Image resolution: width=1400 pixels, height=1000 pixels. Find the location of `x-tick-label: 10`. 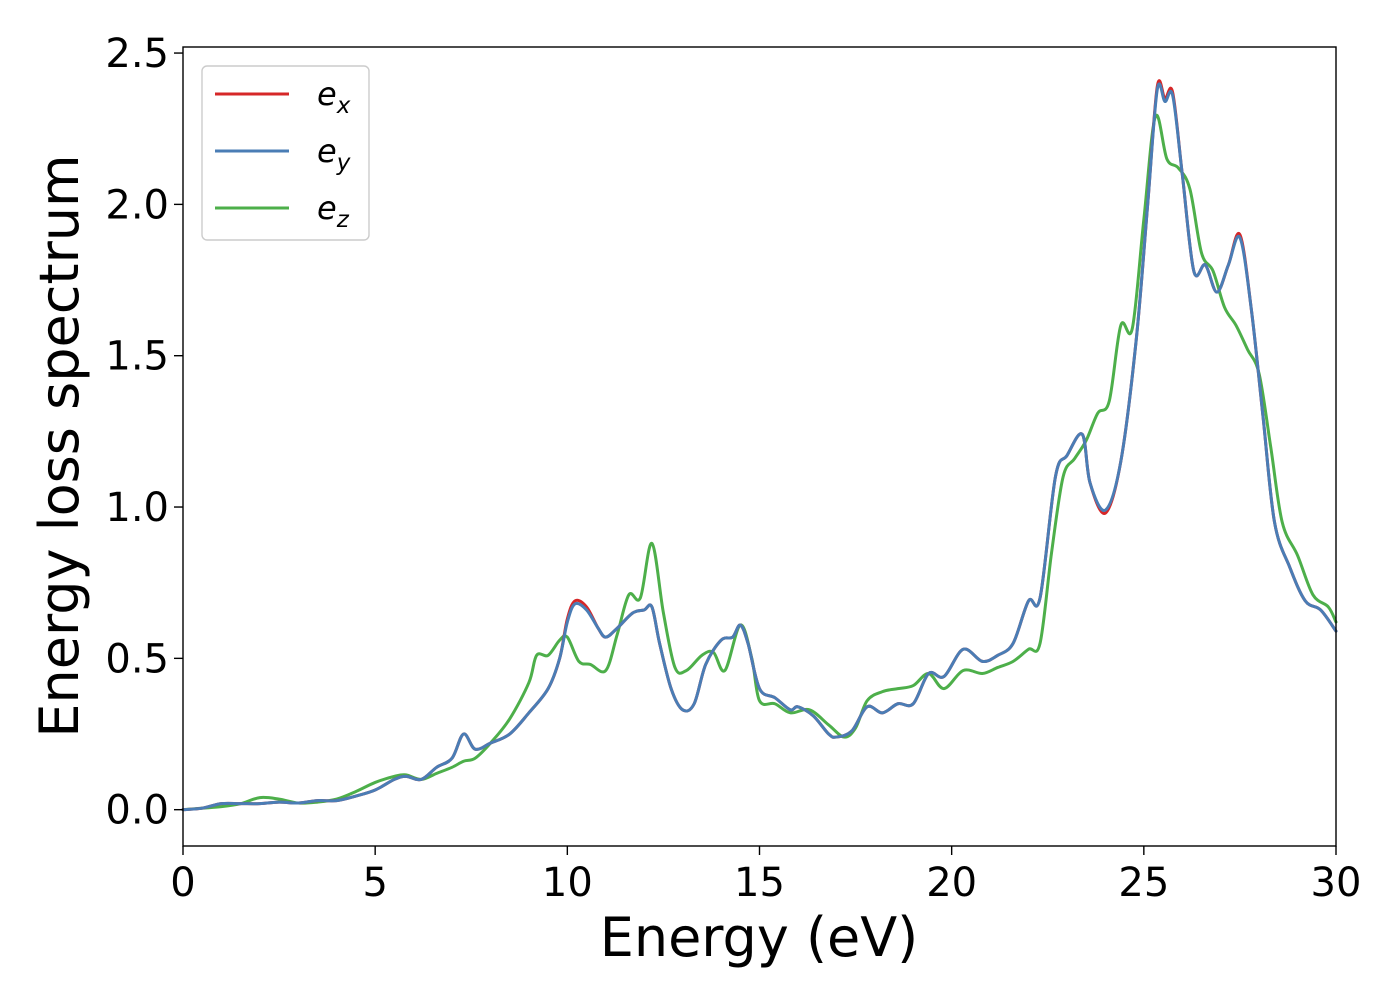

x-tick-label: 10 is located at coordinates (567, 883).